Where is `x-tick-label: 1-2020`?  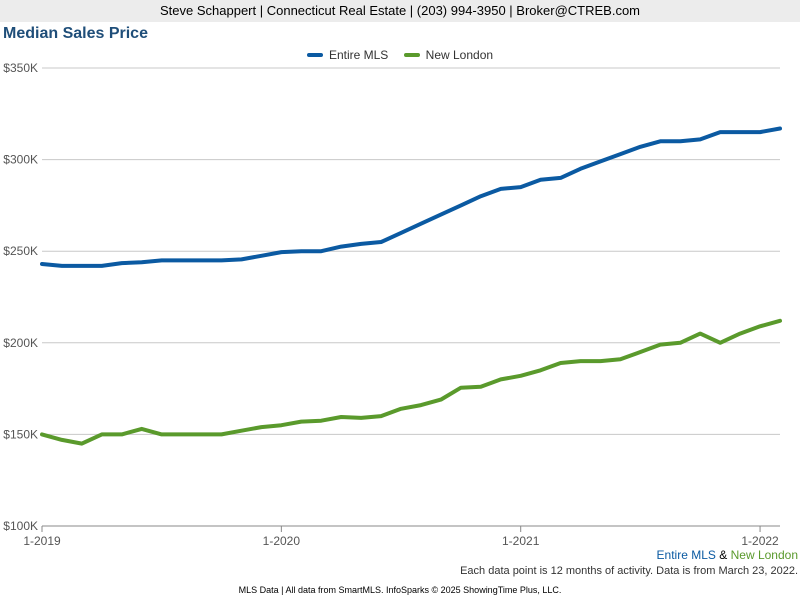
x-tick-label: 1-2020 is located at coordinates (282, 541).